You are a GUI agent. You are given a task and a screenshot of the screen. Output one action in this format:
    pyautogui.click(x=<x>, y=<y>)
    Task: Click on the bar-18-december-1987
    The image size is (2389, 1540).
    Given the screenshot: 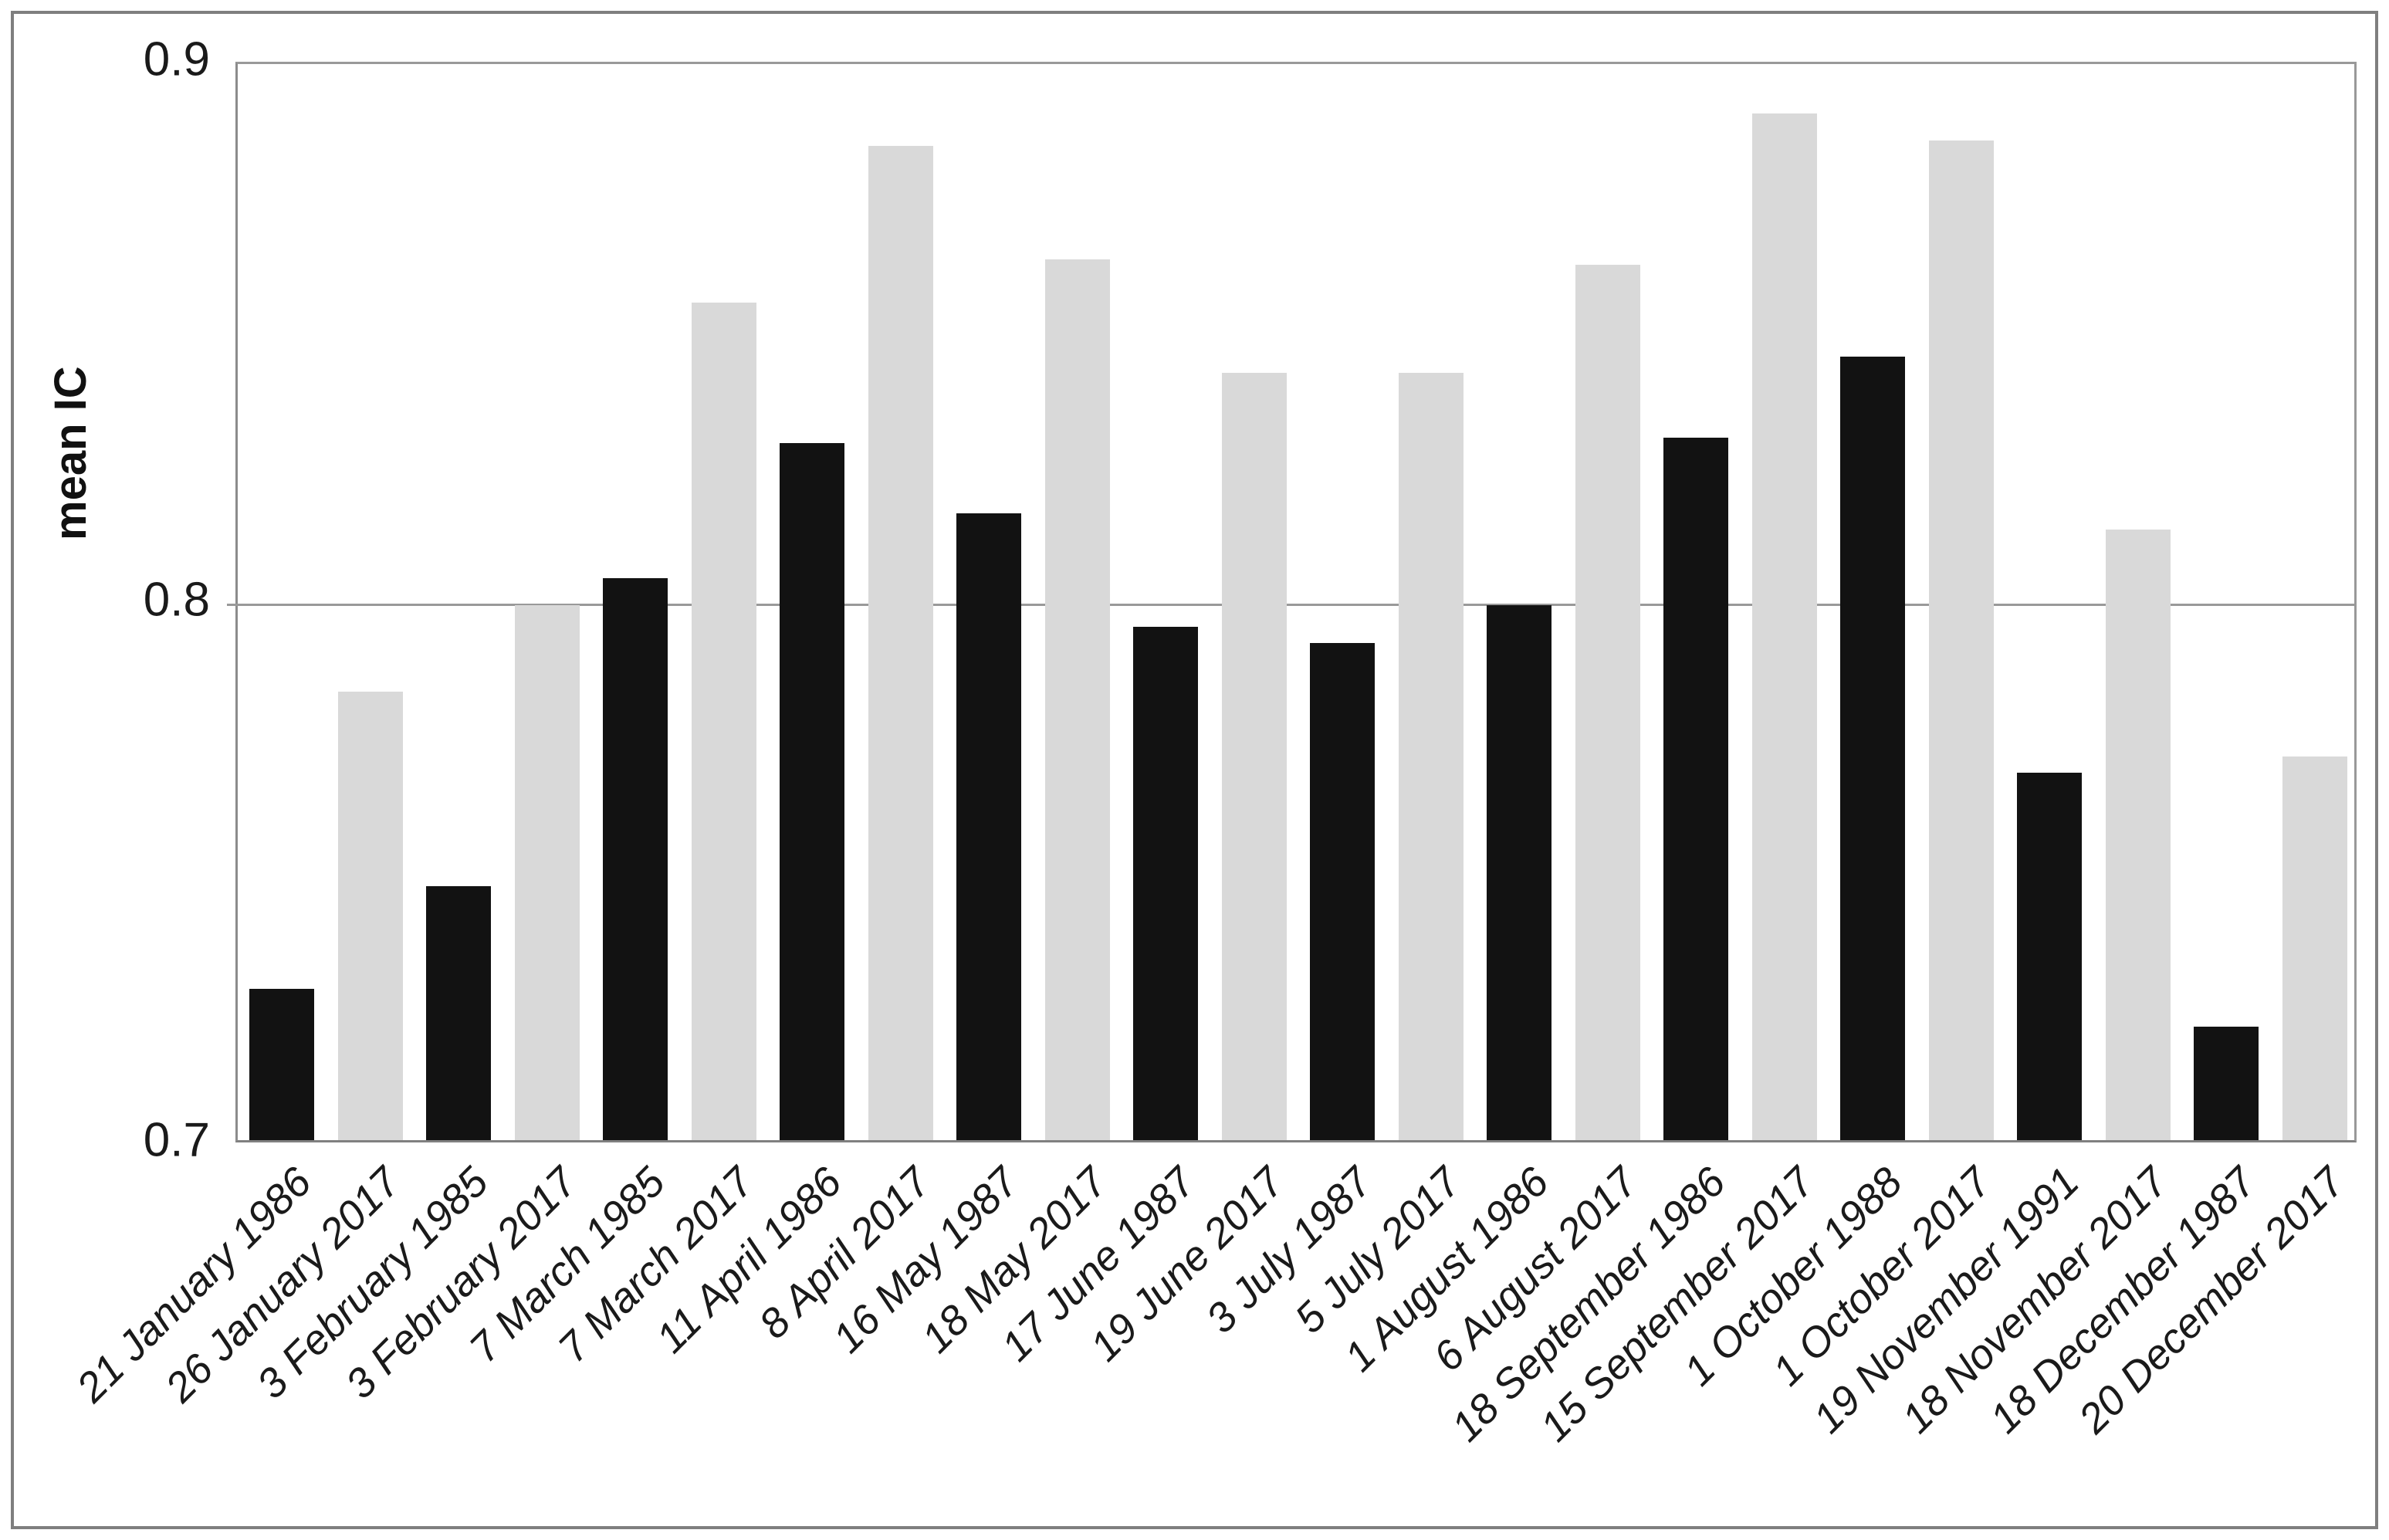 What is the action you would take?
    pyautogui.click(x=2226, y=1083)
    